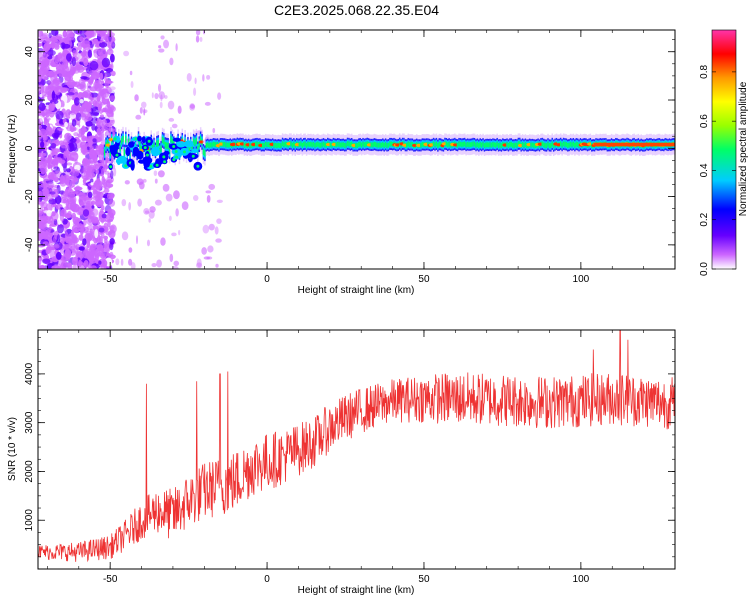 The image size is (750, 600). Describe the element at coordinates (29, 373) in the screenshot. I see `snr-y-tick-label: 4000` at that location.